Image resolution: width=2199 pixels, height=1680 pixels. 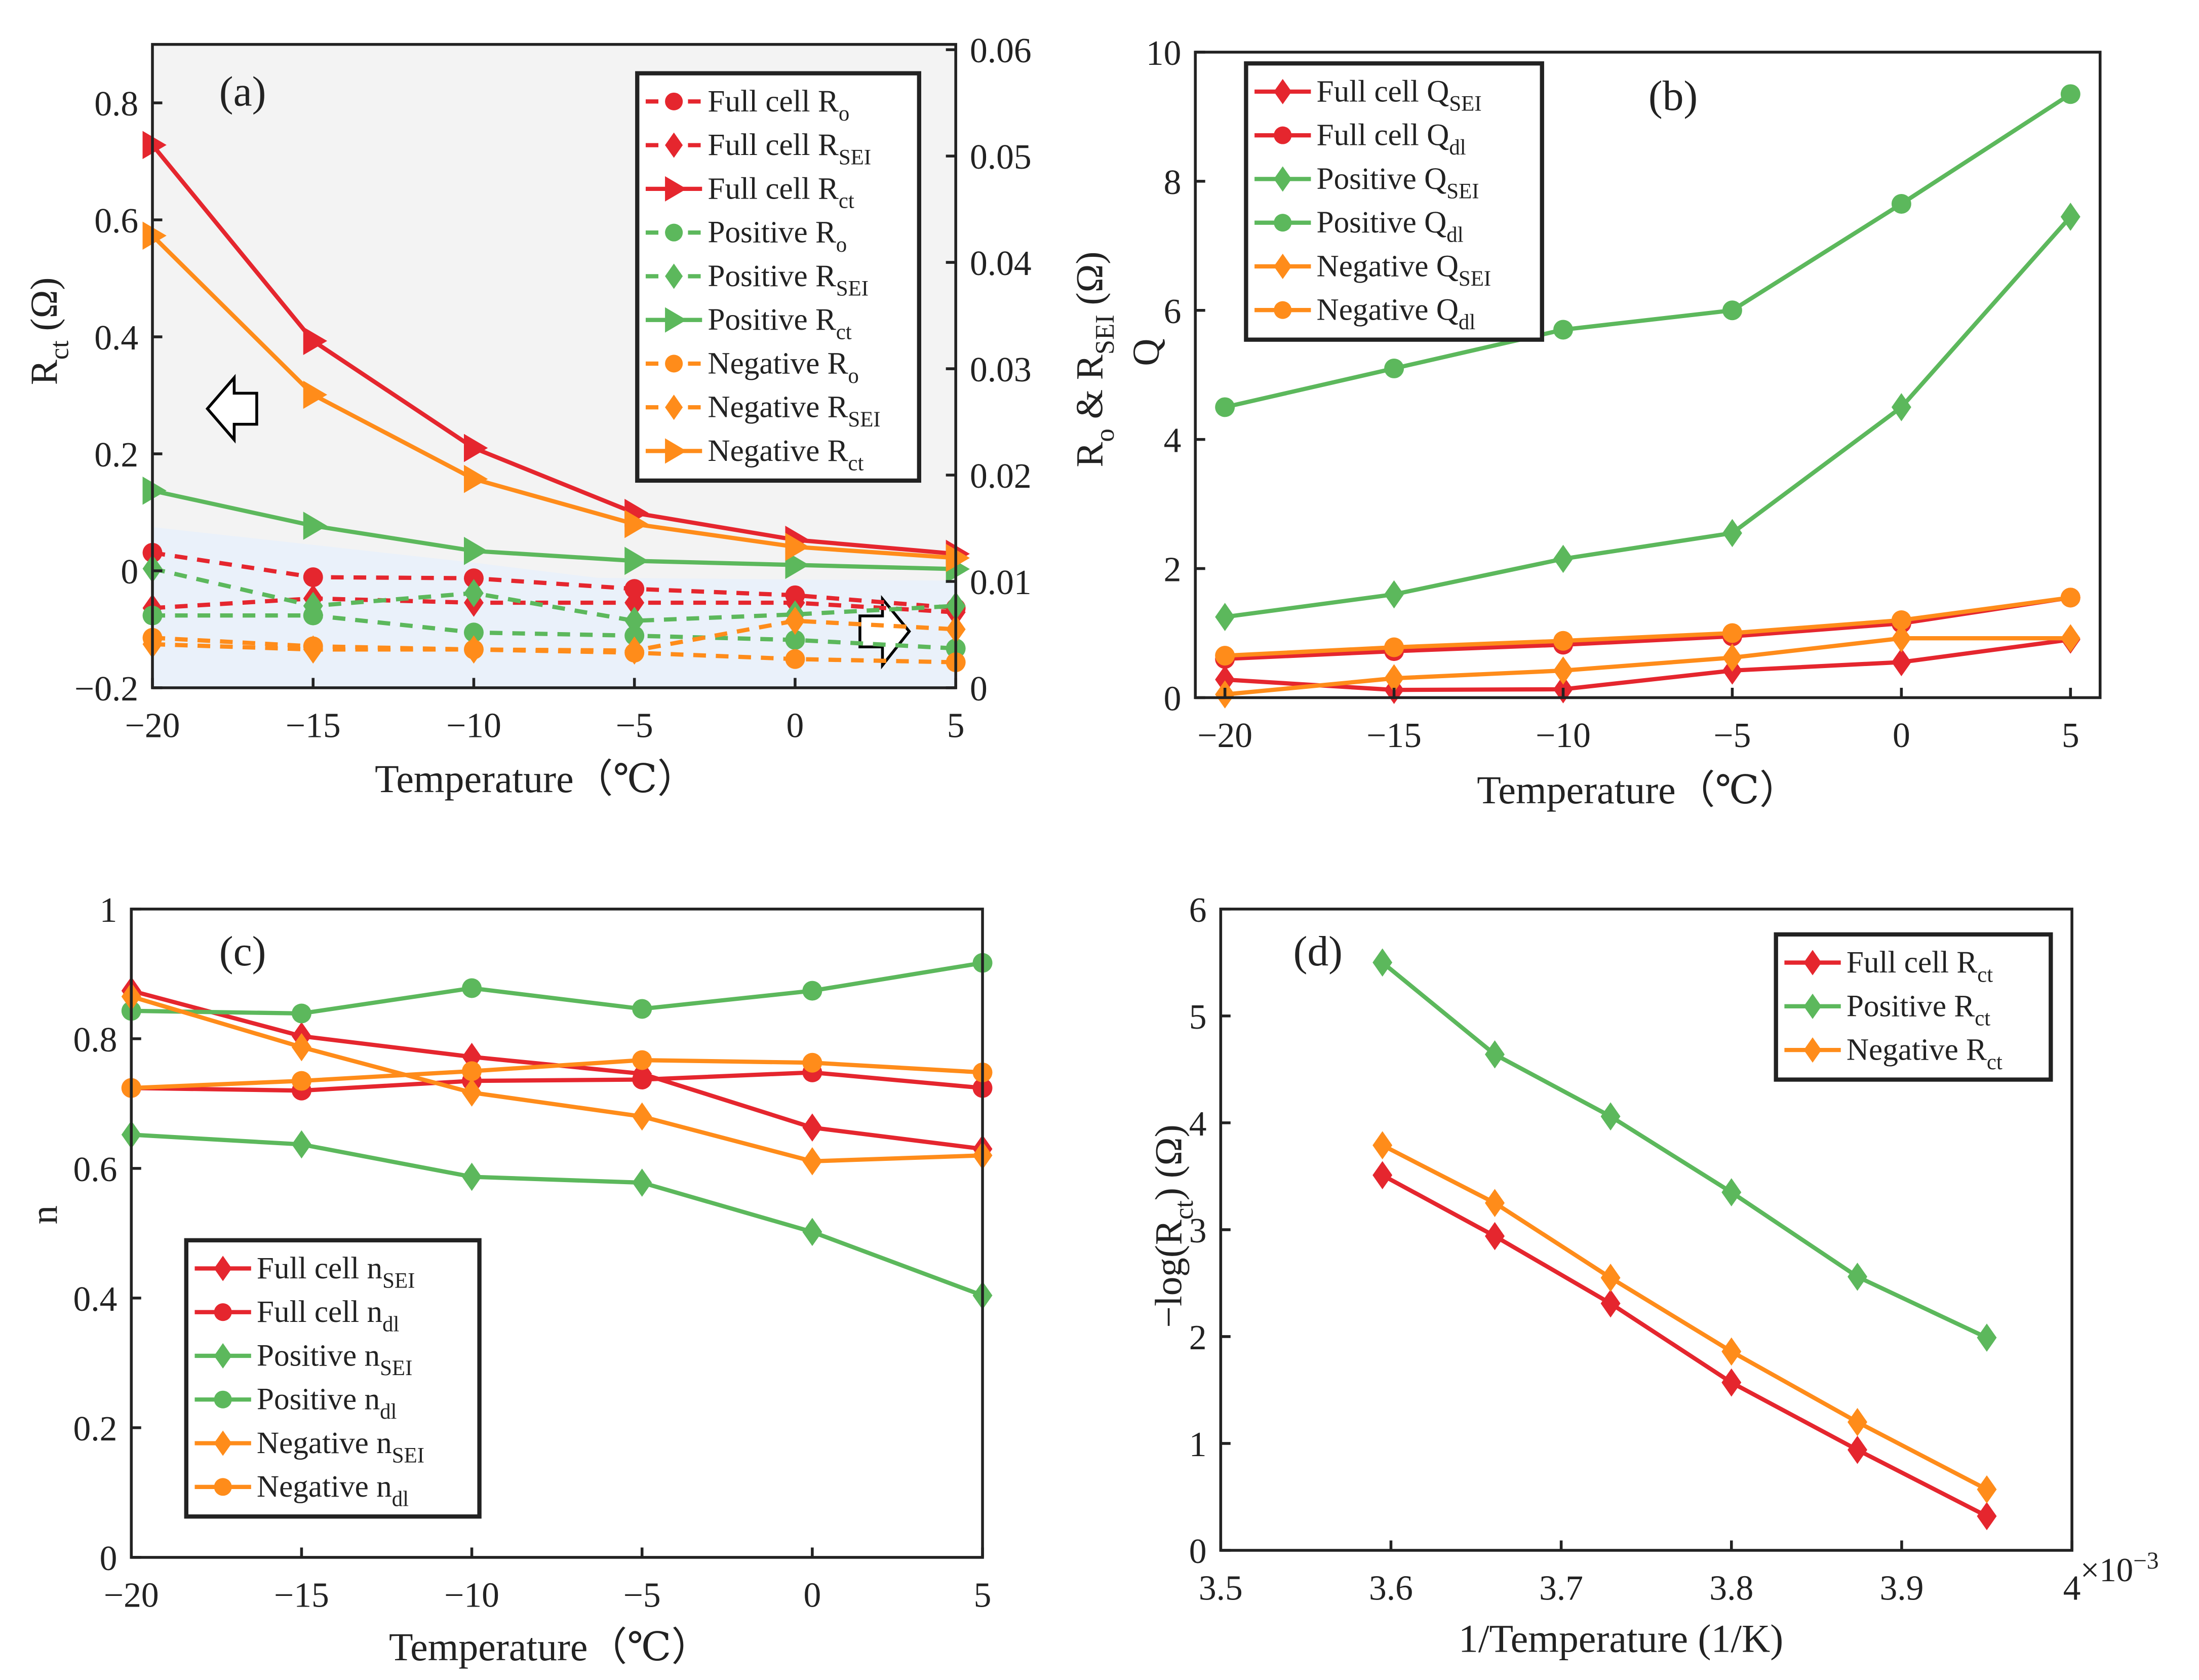 What do you see at coordinates (746, 236) in the screenshot?
I see `legend-item: Positive Ro` at bounding box center [746, 236].